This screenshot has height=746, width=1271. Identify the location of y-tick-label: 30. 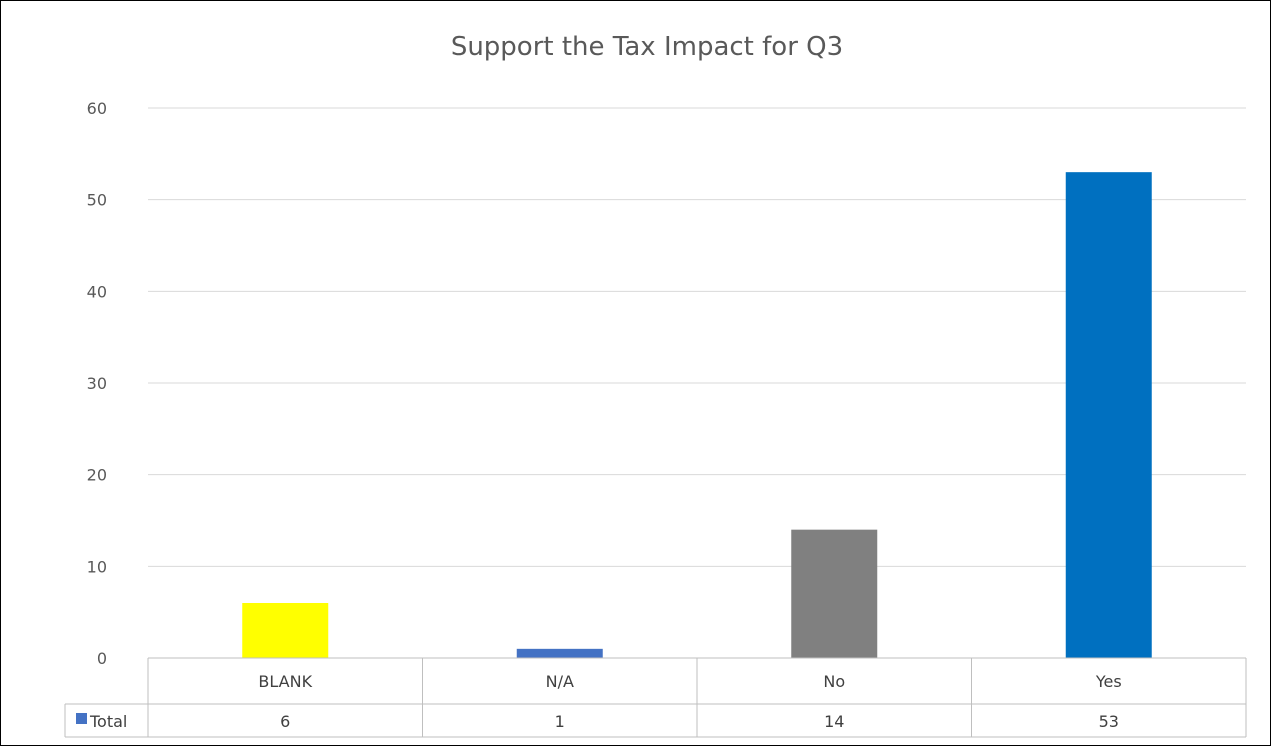
(97, 383).